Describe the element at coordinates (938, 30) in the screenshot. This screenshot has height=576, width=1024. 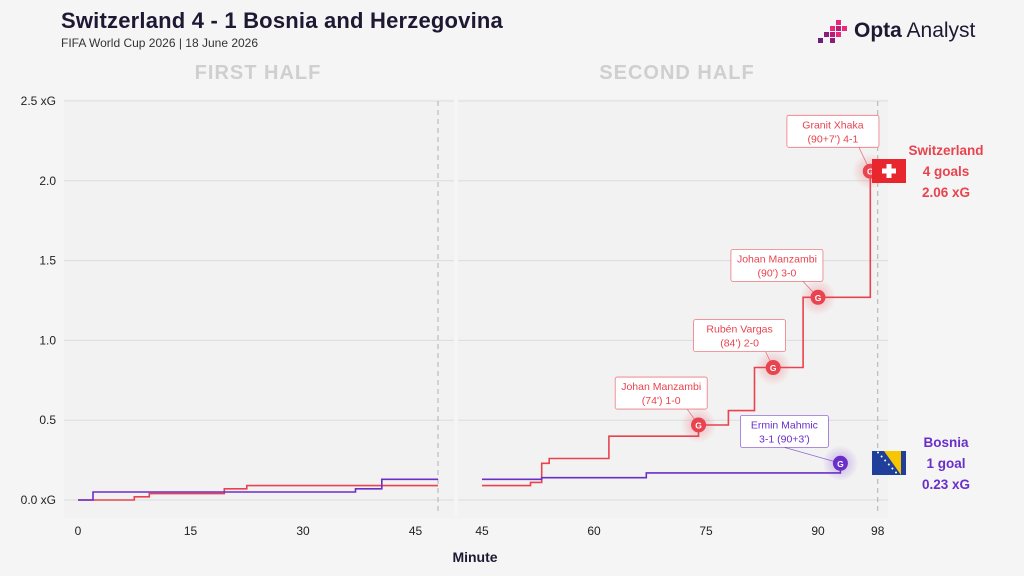
I see `brand-rest: Analyst` at that location.